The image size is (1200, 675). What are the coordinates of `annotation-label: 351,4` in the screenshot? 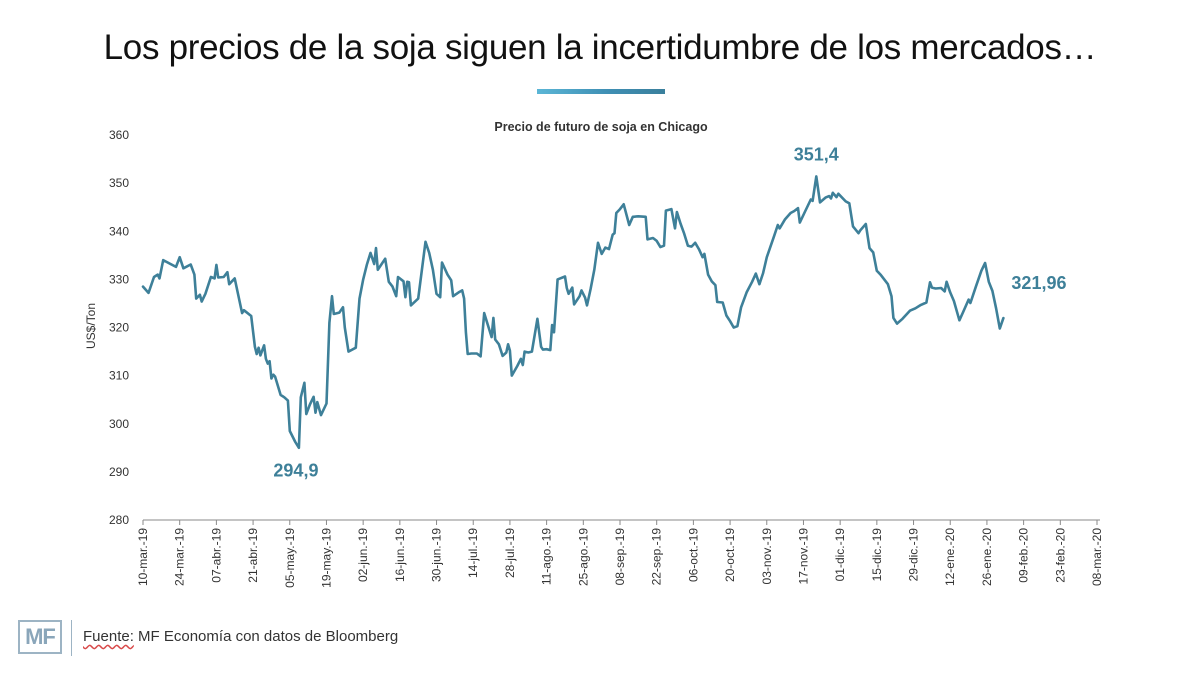 It's located at (816, 154).